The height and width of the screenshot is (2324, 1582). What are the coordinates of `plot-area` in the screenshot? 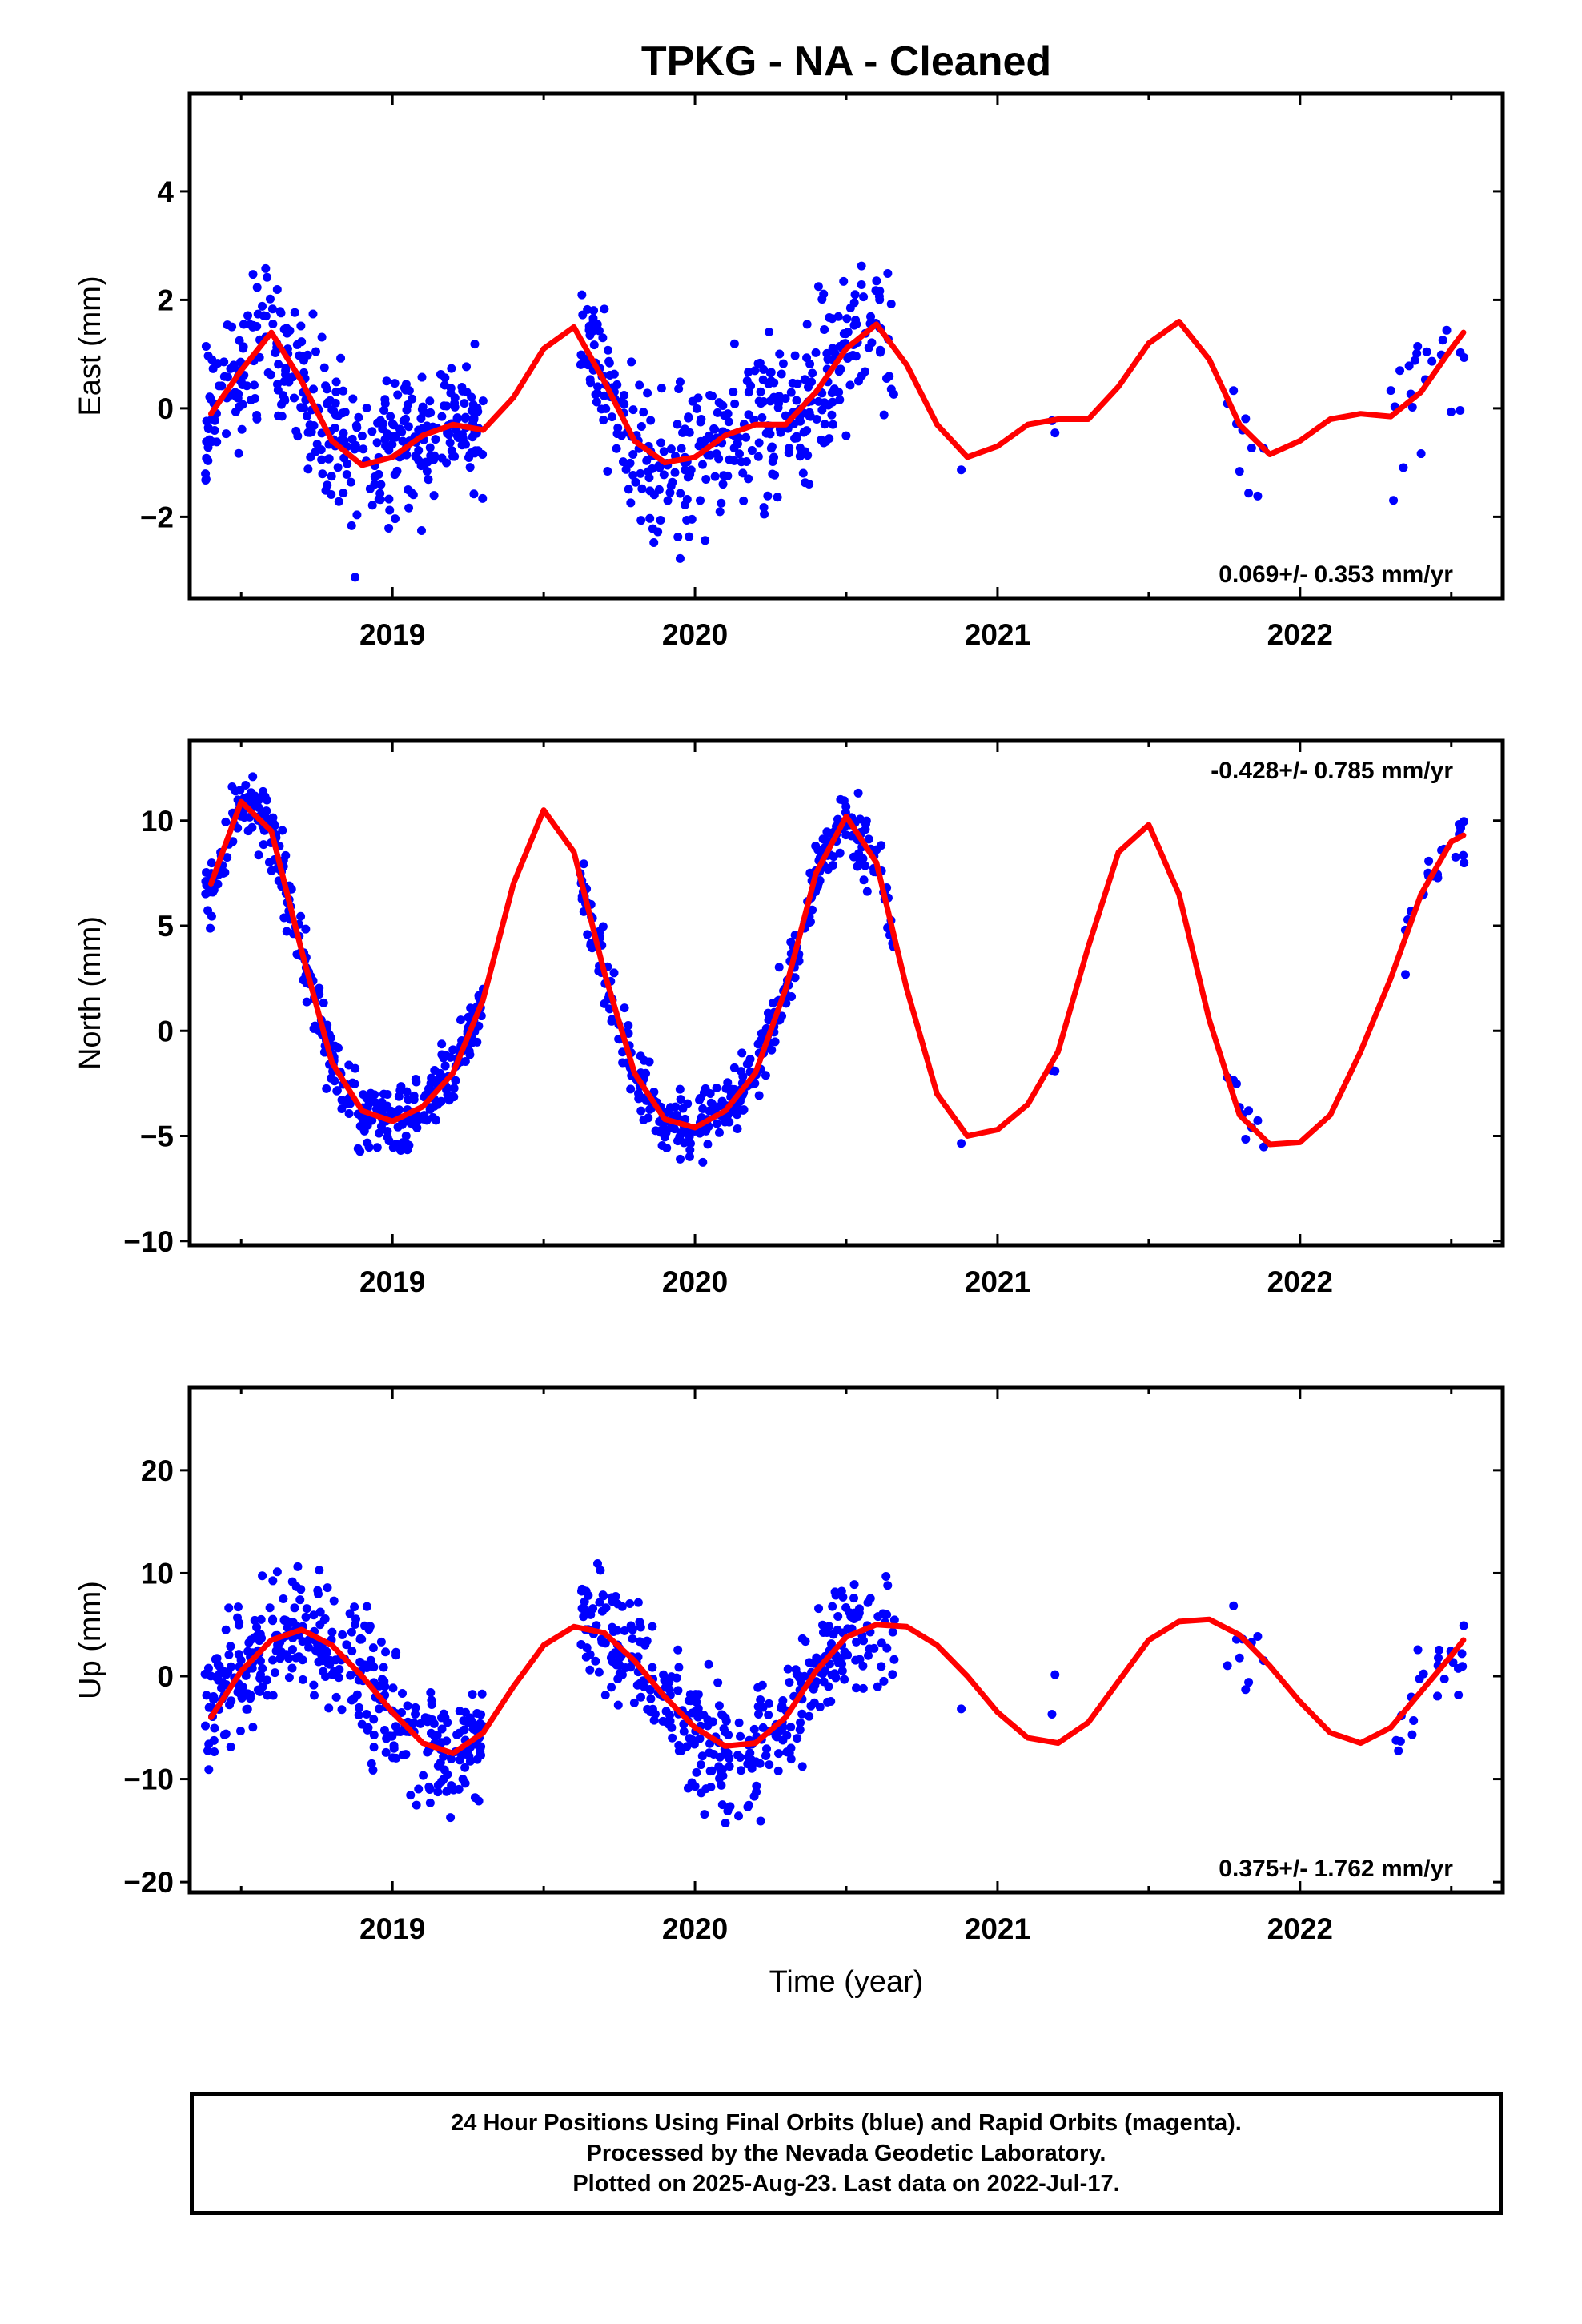 It's located at (834, 1693).